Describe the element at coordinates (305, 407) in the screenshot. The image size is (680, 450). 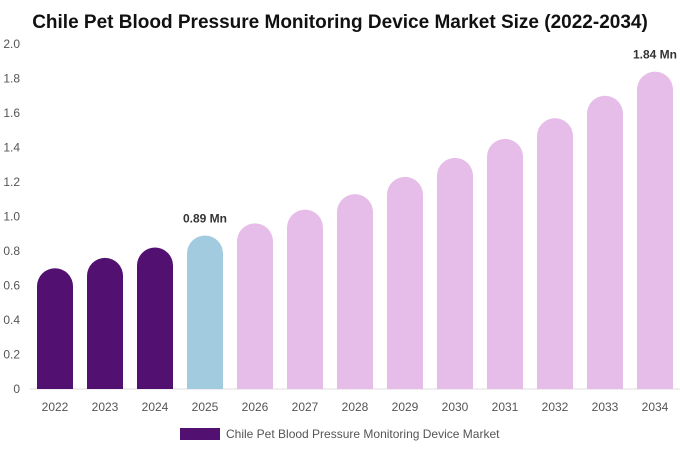
I see `x-tick-label: 2027` at that location.